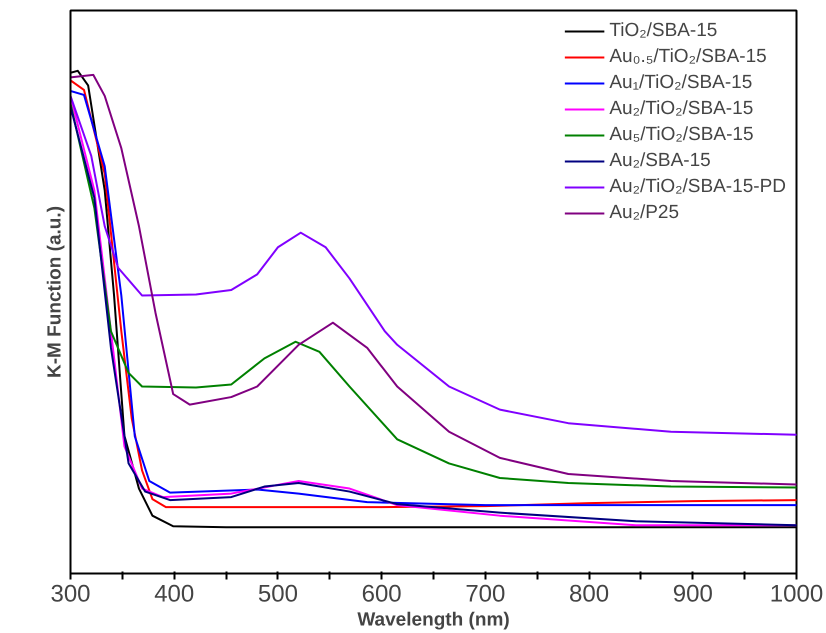 This screenshot has width=826, height=633. What do you see at coordinates (485, 594) in the screenshot?
I see `x-tick-label: 700` at bounding box center [485, 594].